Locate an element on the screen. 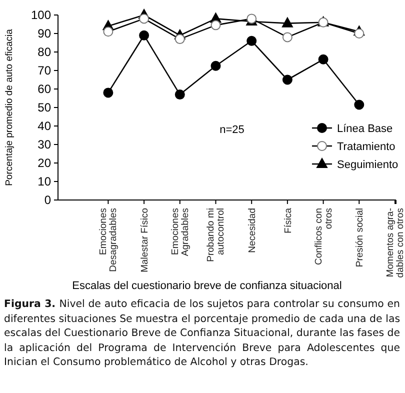  annotation: n=25 is located at coordinates (232, 130).